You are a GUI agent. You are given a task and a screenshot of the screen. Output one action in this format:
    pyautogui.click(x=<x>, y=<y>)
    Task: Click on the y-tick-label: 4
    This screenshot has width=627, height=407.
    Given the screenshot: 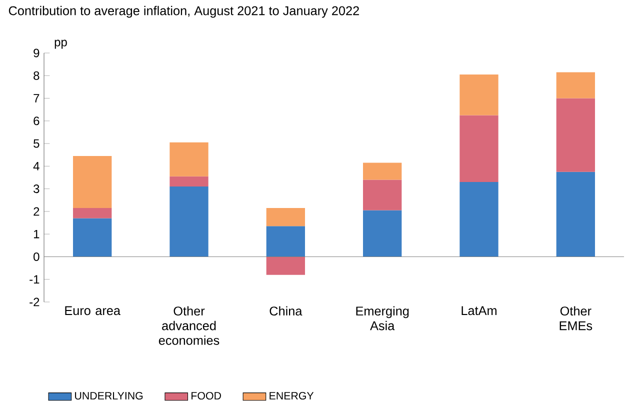 What is the action you would take?
    pyautogui.click(x=36, y=166)
    